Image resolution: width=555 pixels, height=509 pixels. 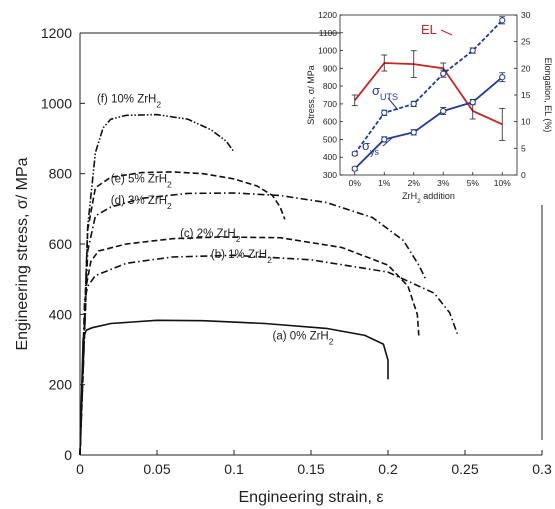 I want to click on main-y-tick-label: 200, so click(x=61, y=385).